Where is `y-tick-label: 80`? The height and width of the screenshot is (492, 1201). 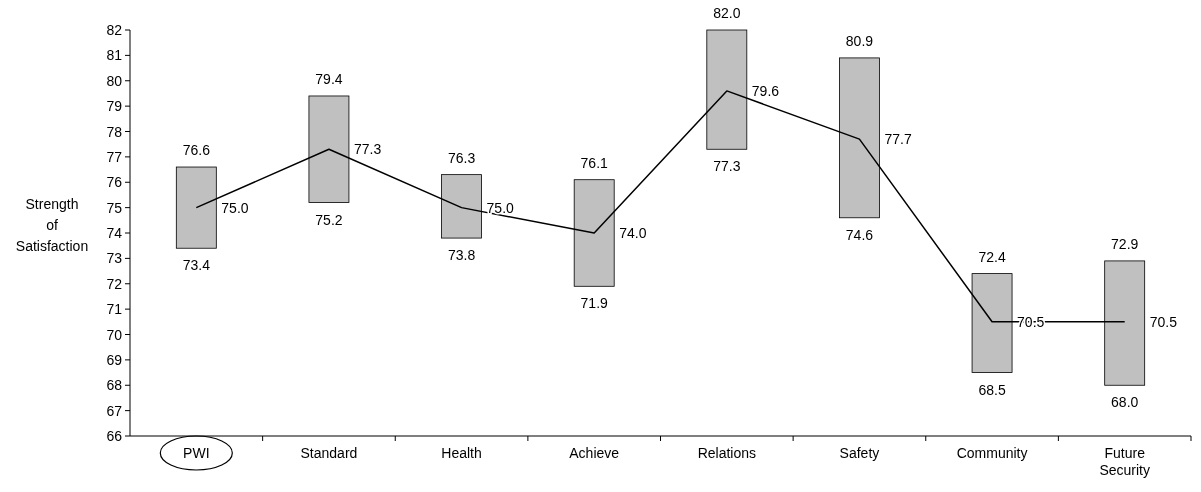
y-tick-label: 80 is located at coordinates (114, 80).